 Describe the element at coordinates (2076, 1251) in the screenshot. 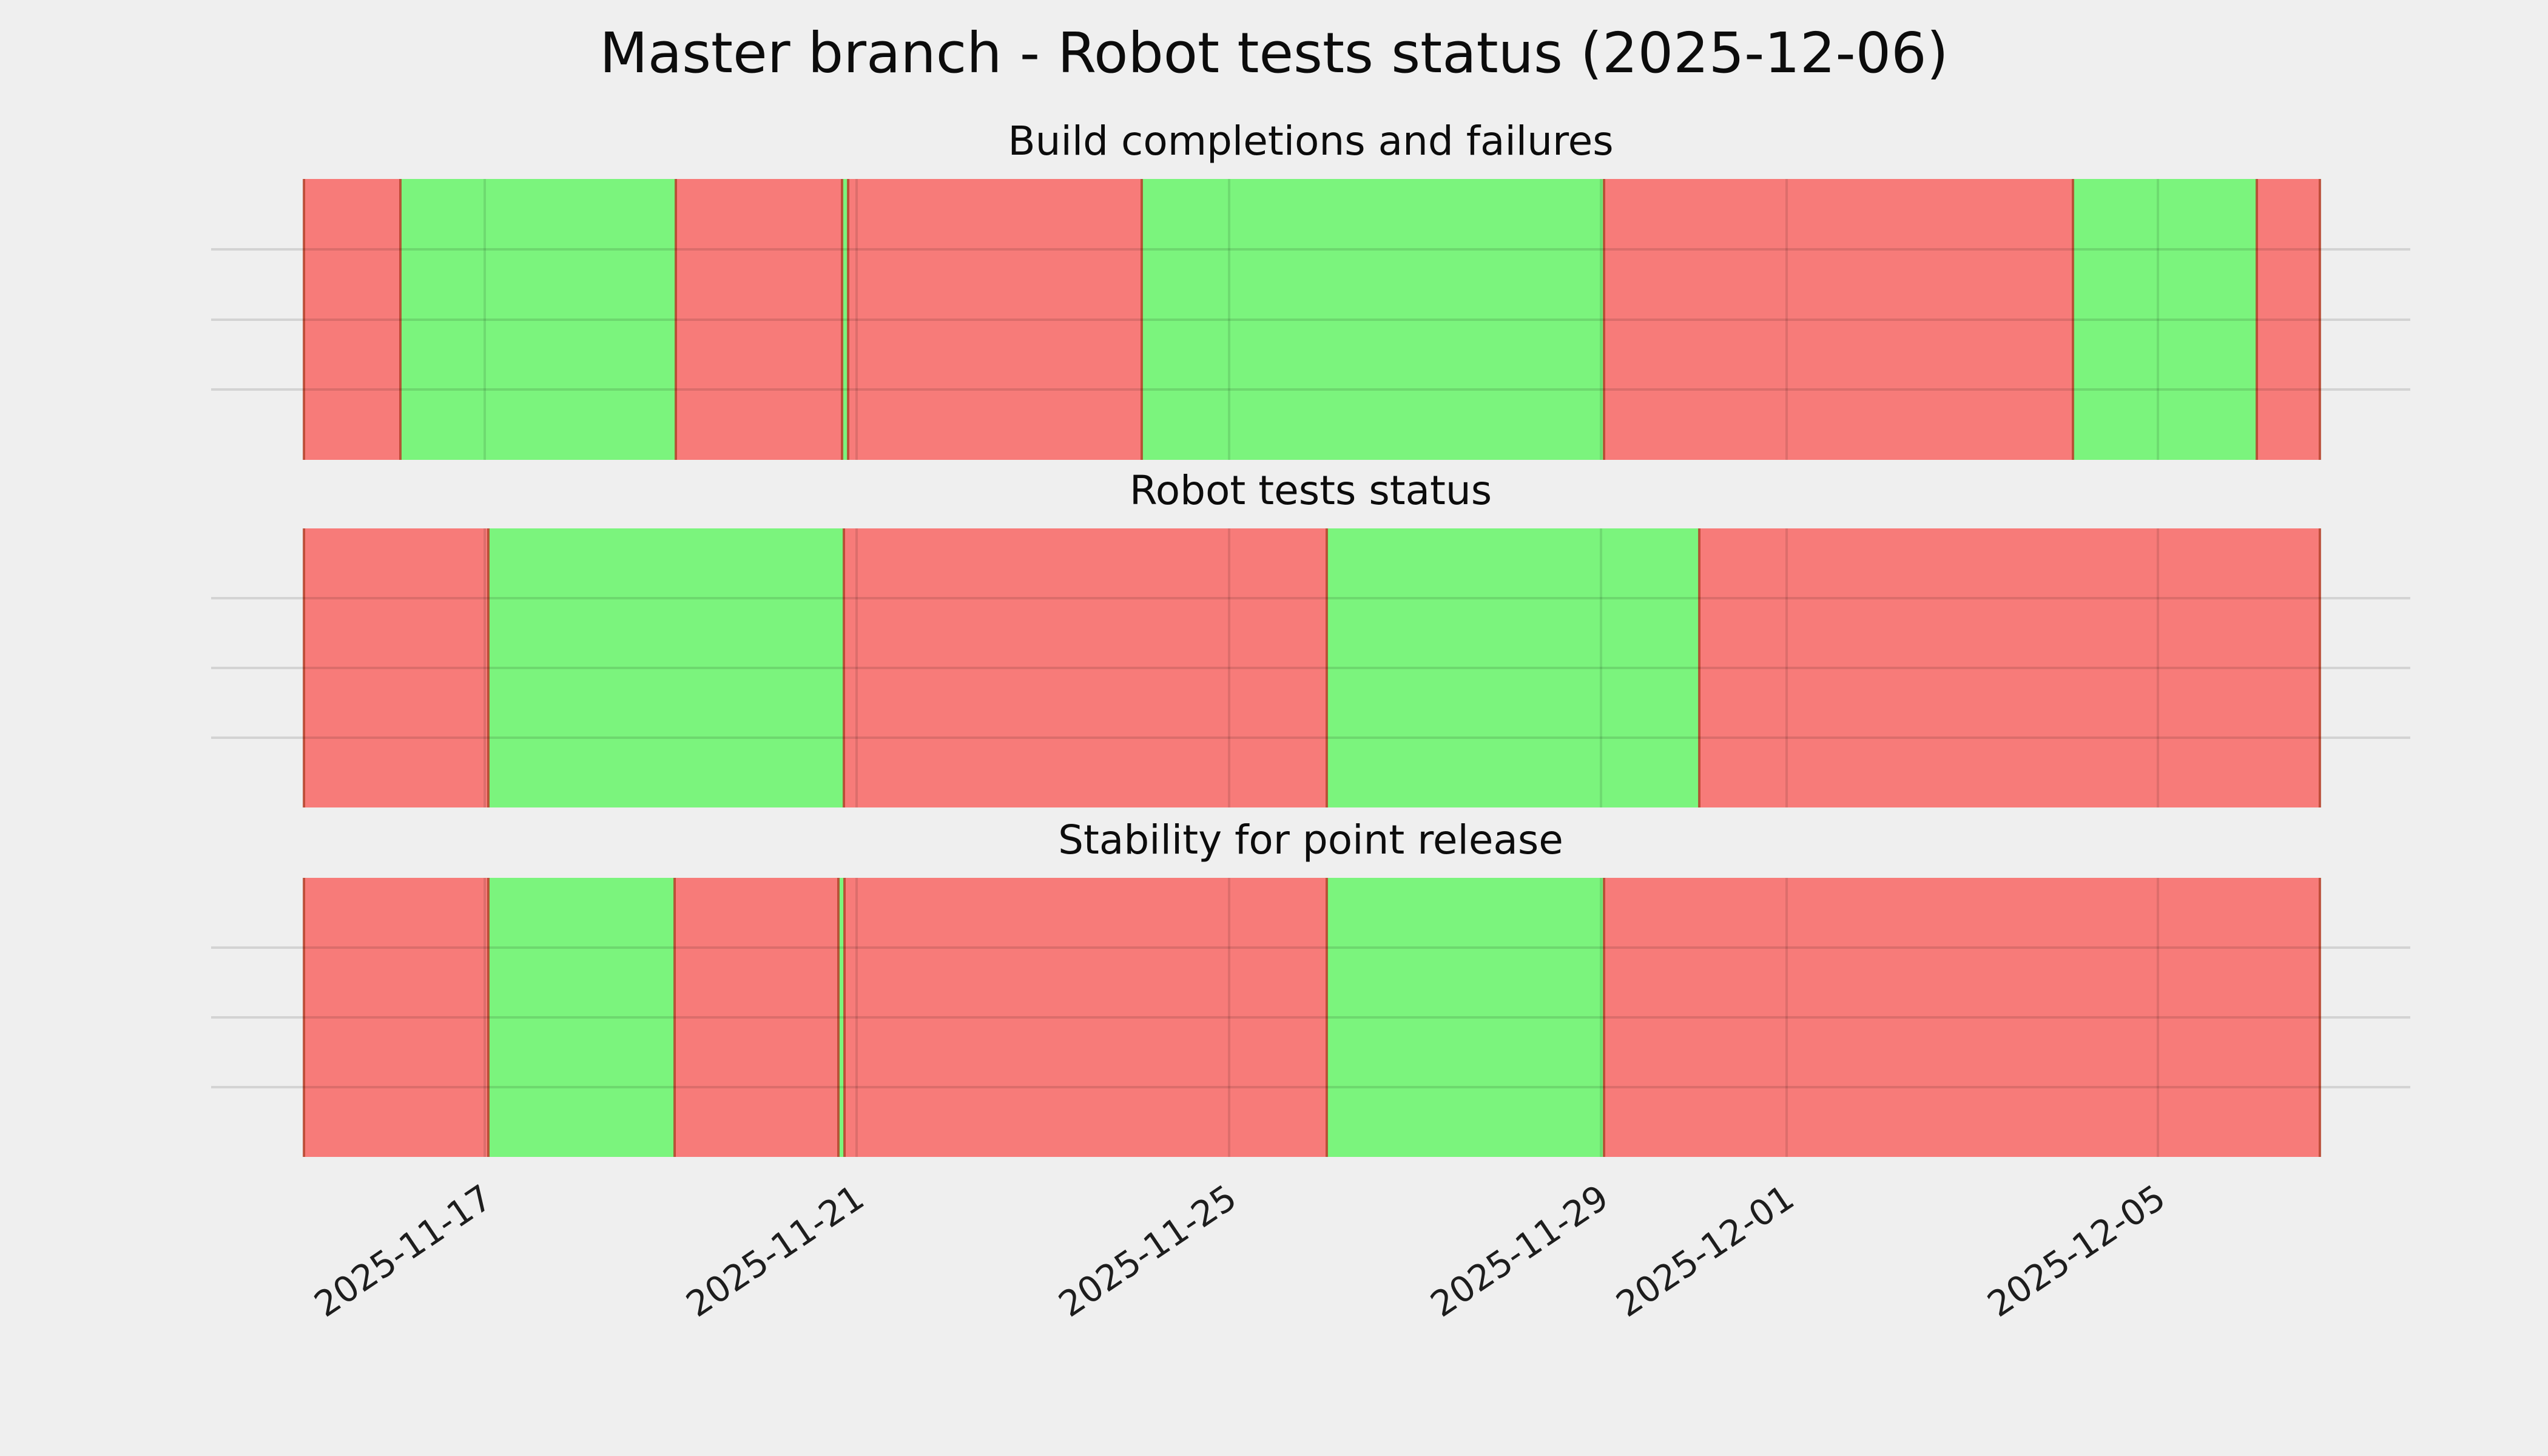

I see `x-tick-label: 2025-12-05` at that location.